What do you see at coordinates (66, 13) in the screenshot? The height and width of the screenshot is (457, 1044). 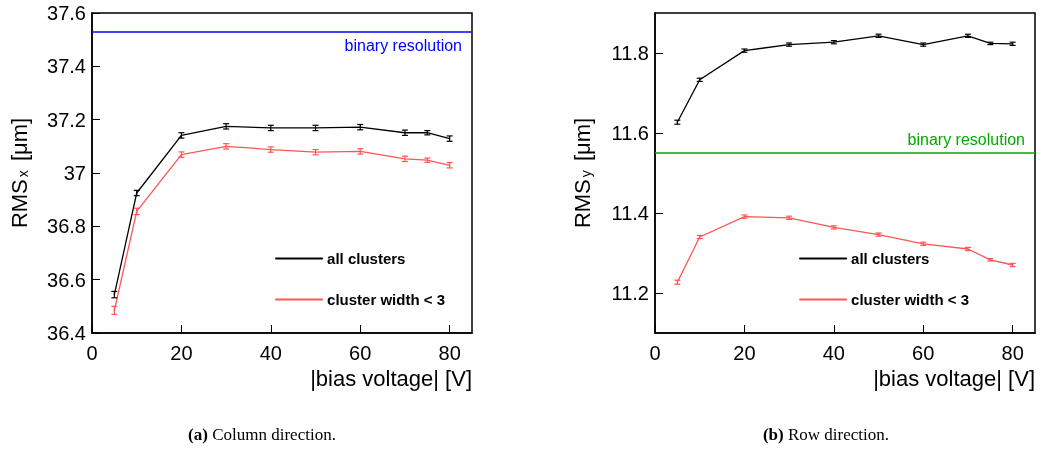 I see `y-tick-label: 37.6` at bounding box center [66, 13].